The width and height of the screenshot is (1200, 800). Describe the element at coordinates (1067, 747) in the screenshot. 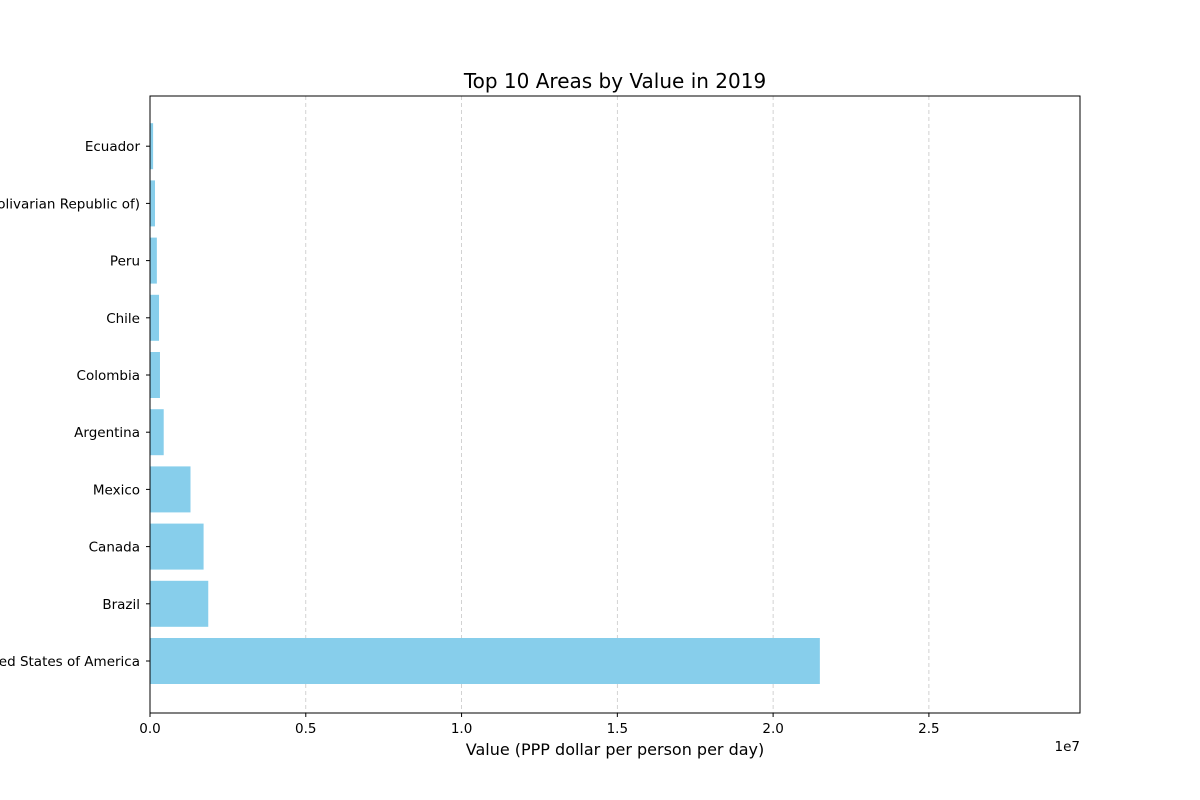

I see `x-axis-offset-label: 1e7` at that location.